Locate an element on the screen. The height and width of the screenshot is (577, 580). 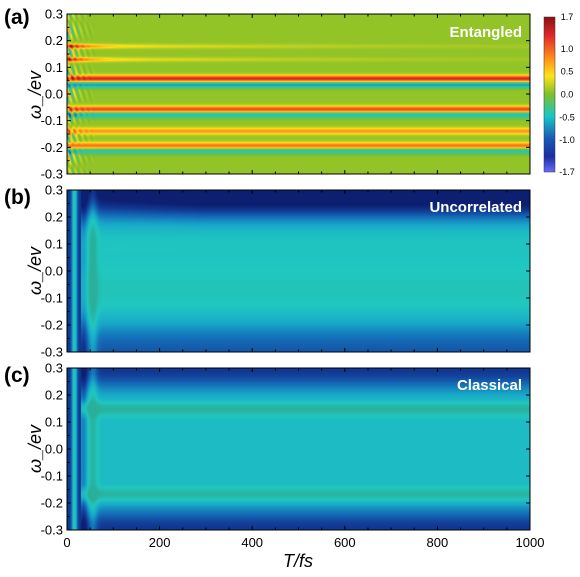
colorbar-tick-label: 1.0 is located at coordinates (567, 49).